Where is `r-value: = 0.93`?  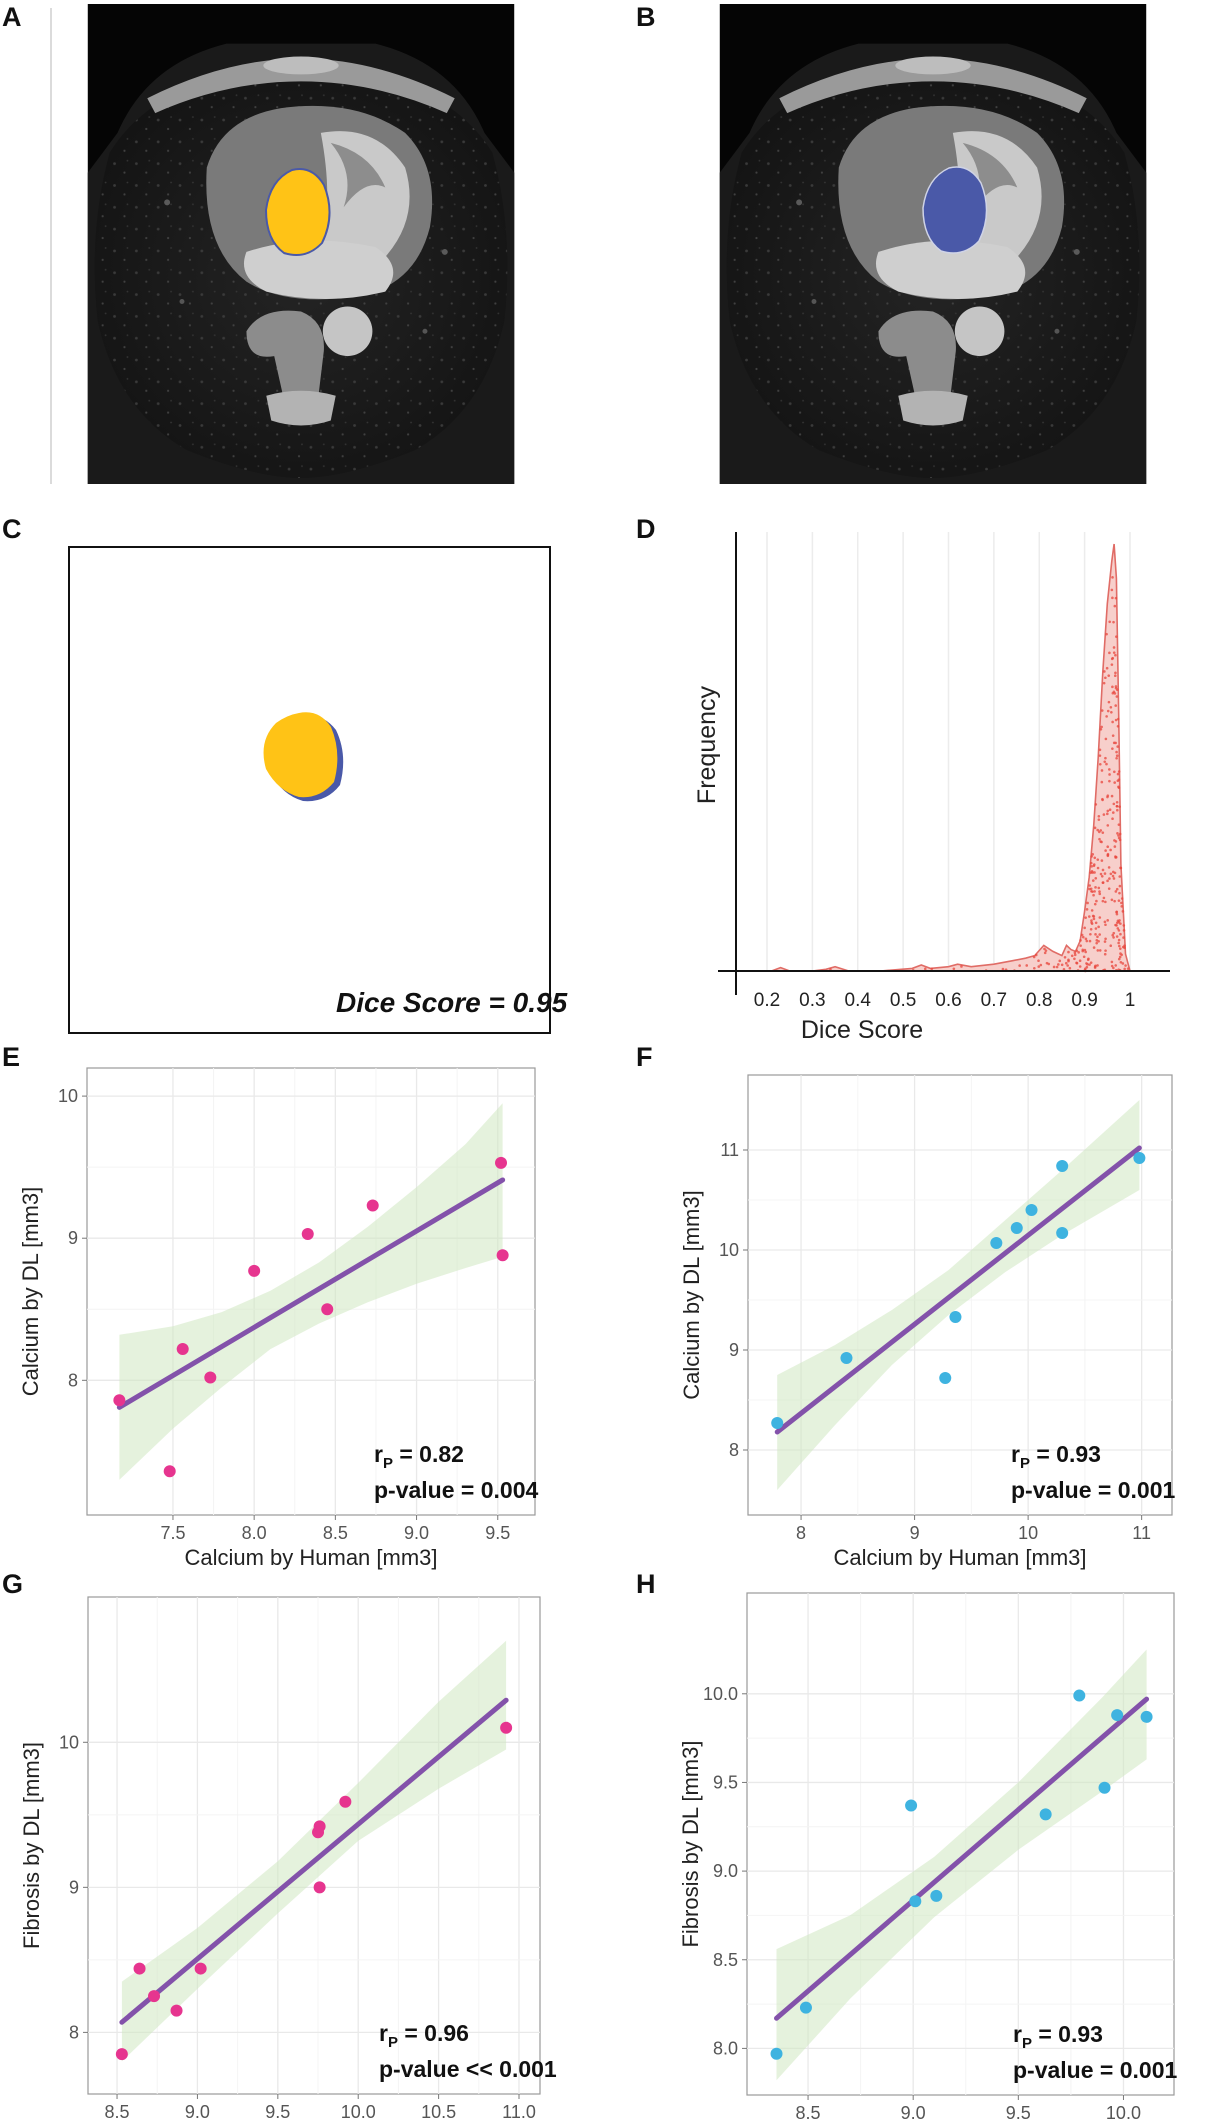
r-value: = 0.93 is located at coordinates (1067, 2034).